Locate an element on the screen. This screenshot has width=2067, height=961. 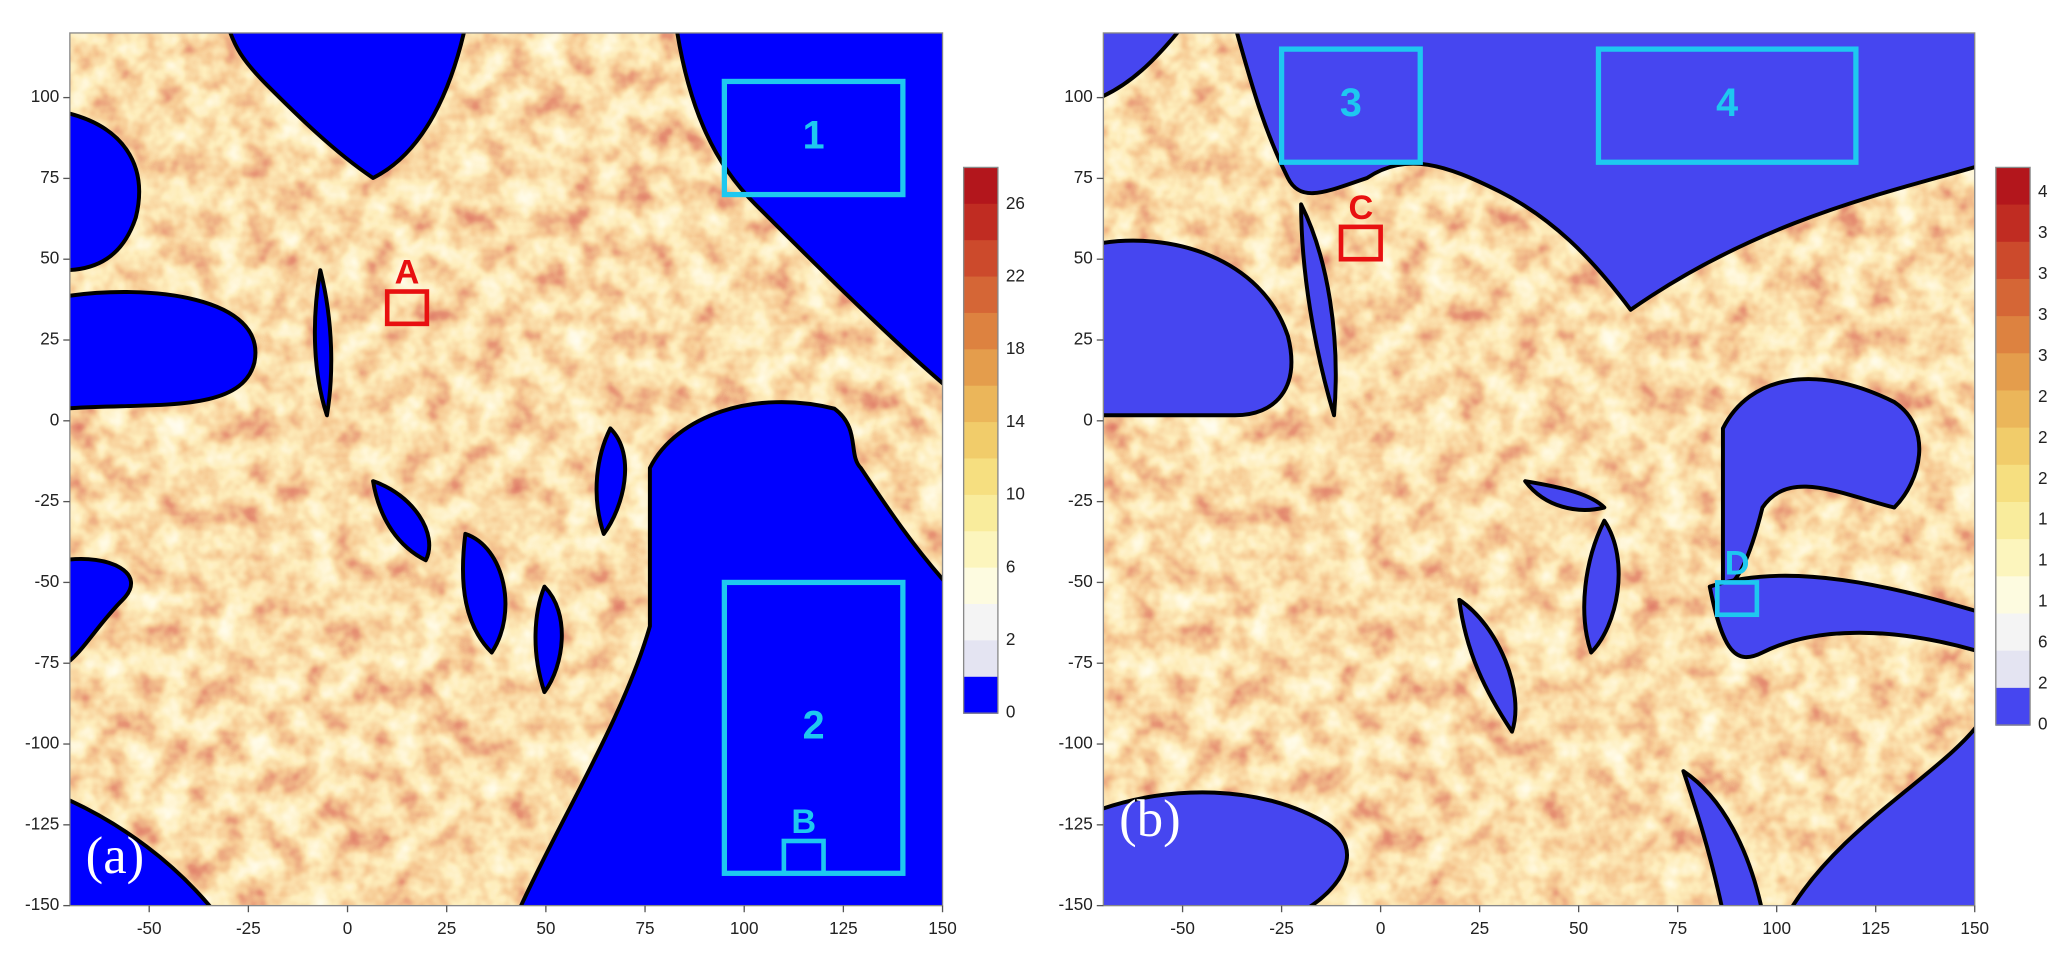
y-tick-label: 25 is located at coordinates (49, 339).